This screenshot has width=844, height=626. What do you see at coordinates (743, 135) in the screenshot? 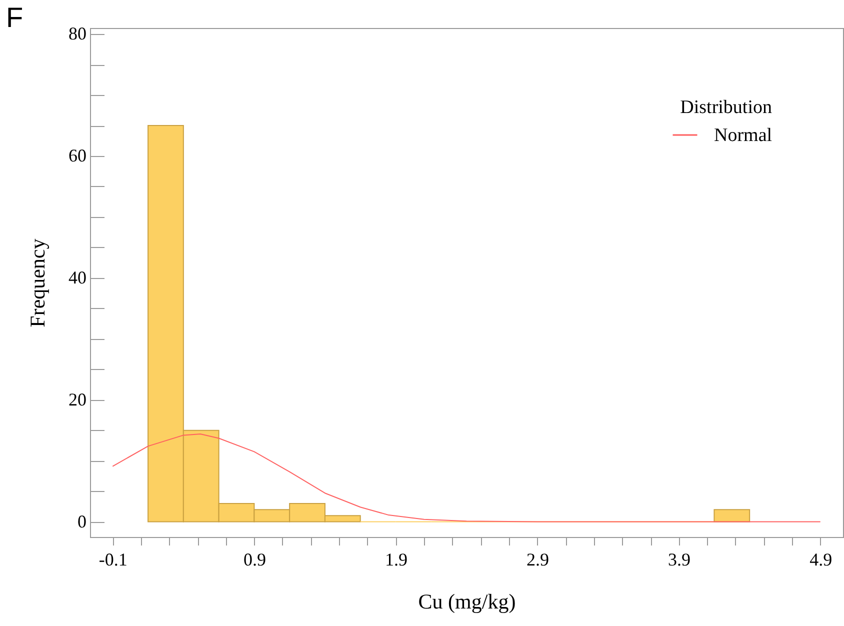
I see `legend-label: Normal` at bounding box center [743, 135].